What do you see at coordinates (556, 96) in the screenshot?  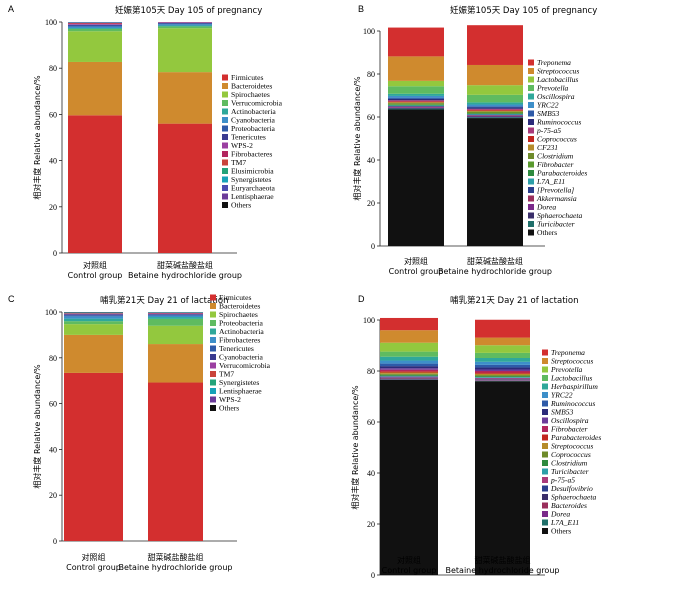 I see `legend-label-oscillospira: Oscillospira` at bounding box center [556, 96].